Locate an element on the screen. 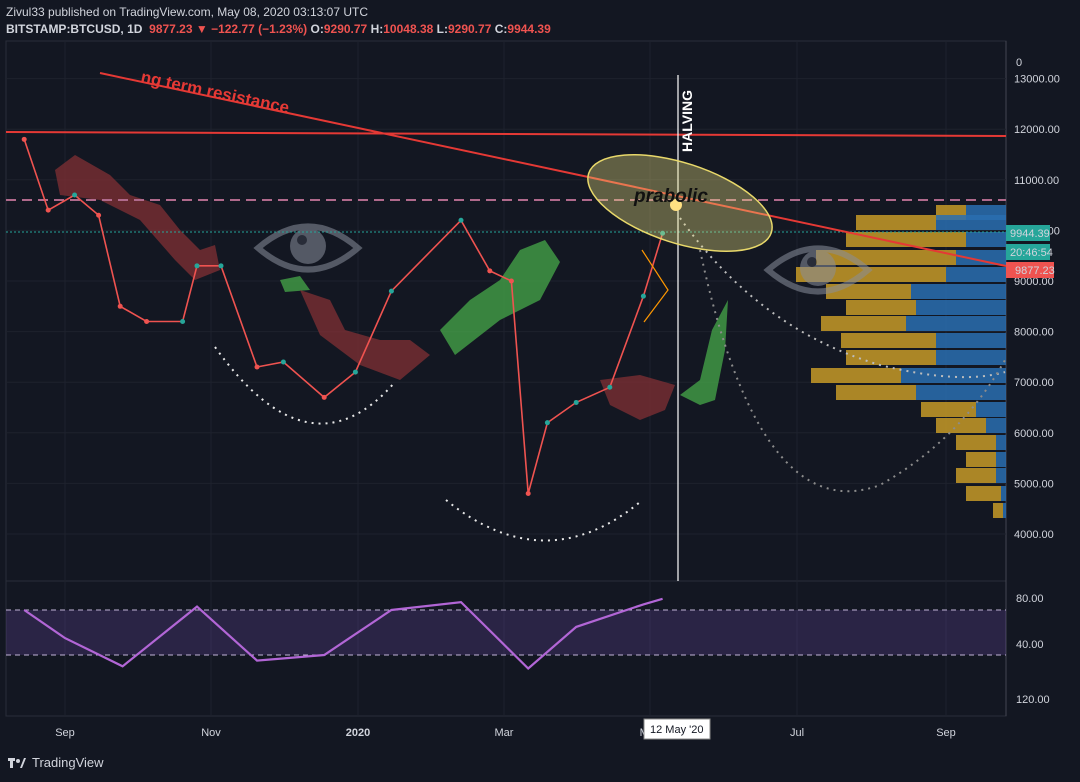  rsi-tick-label: 120.00 is located at coordinates (1033, 700).